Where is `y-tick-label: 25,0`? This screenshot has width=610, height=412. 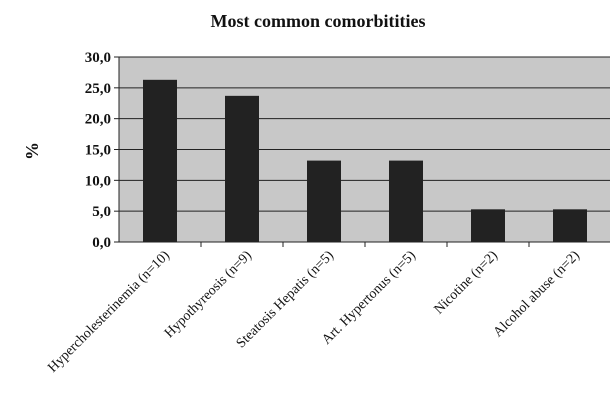 y-tick-label: 25,0 is located at coordinates (98, 89).